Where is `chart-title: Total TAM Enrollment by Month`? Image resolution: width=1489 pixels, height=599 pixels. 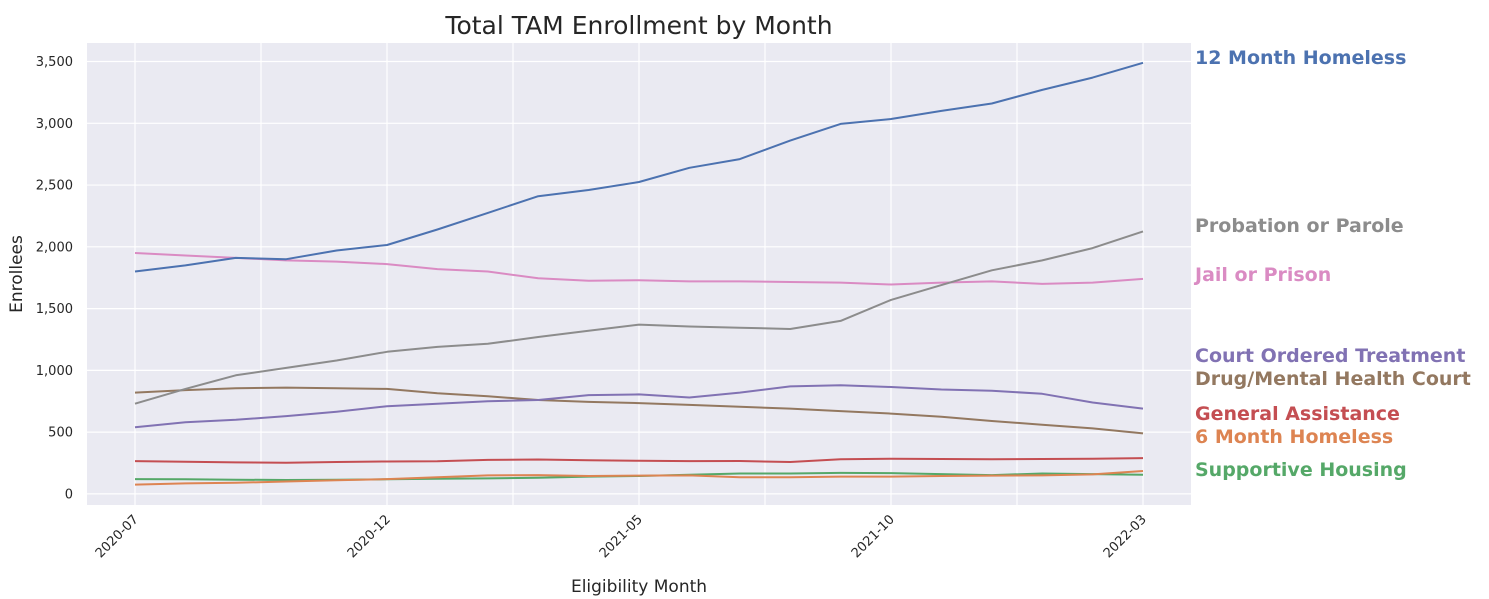
chart-title: Total TAM Enrollment by Month is located at coordinates (638, 25).